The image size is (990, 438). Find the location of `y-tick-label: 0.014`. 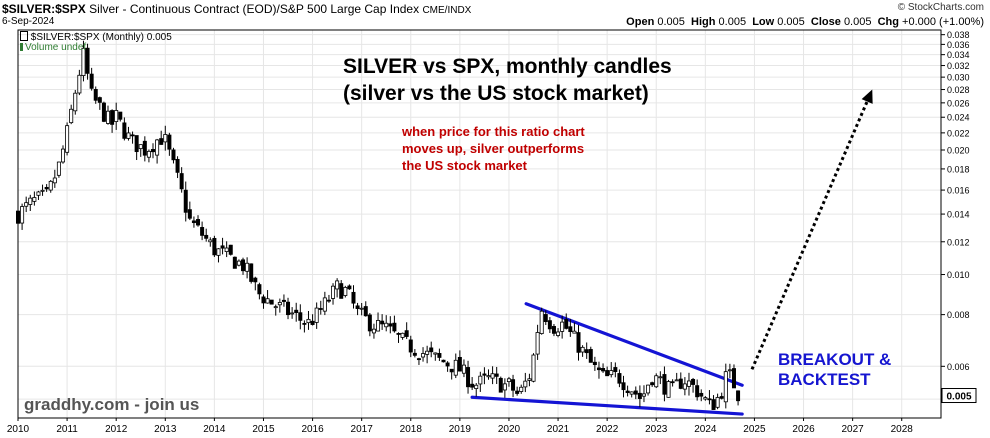

y-tick-label: 0.014 is located at coordinates (958, 215).